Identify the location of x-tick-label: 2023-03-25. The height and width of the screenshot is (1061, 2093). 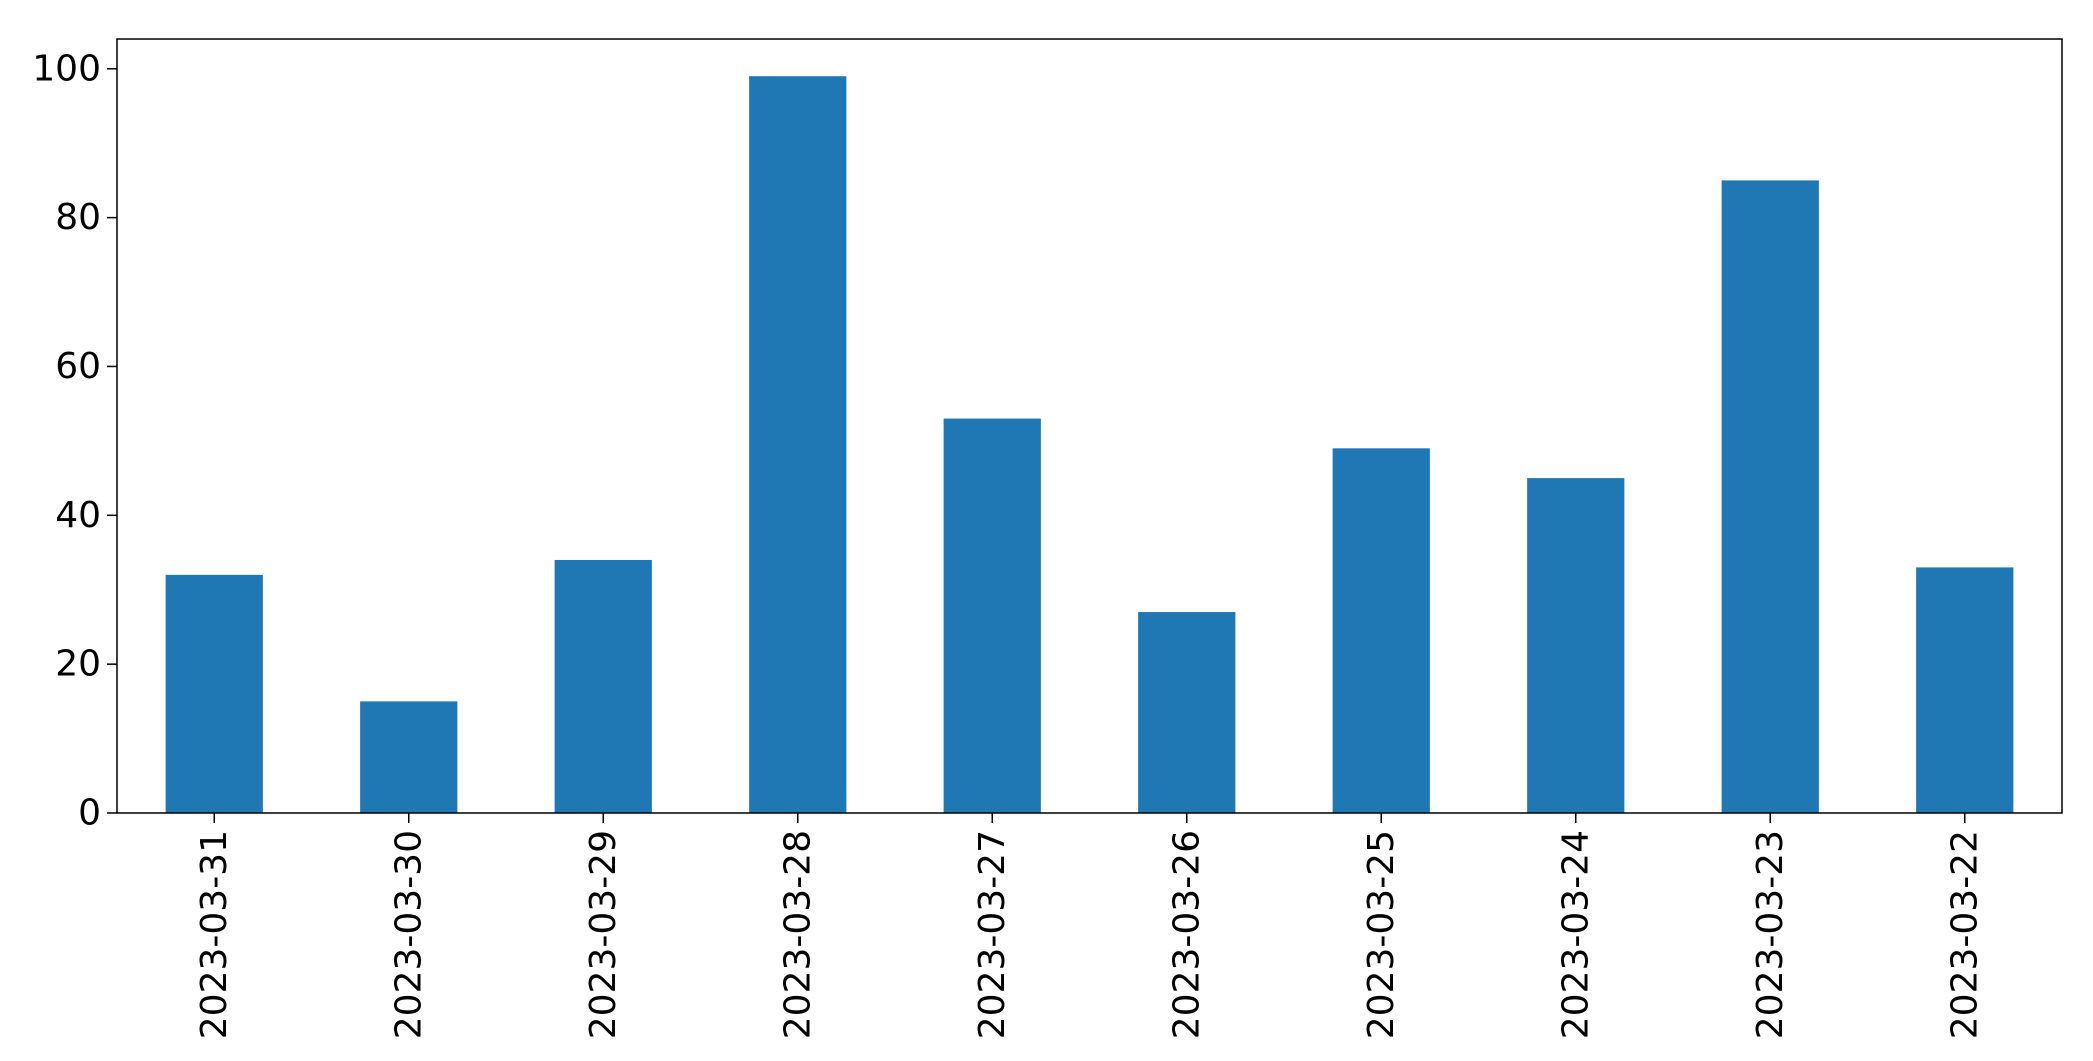
(1381, 934).